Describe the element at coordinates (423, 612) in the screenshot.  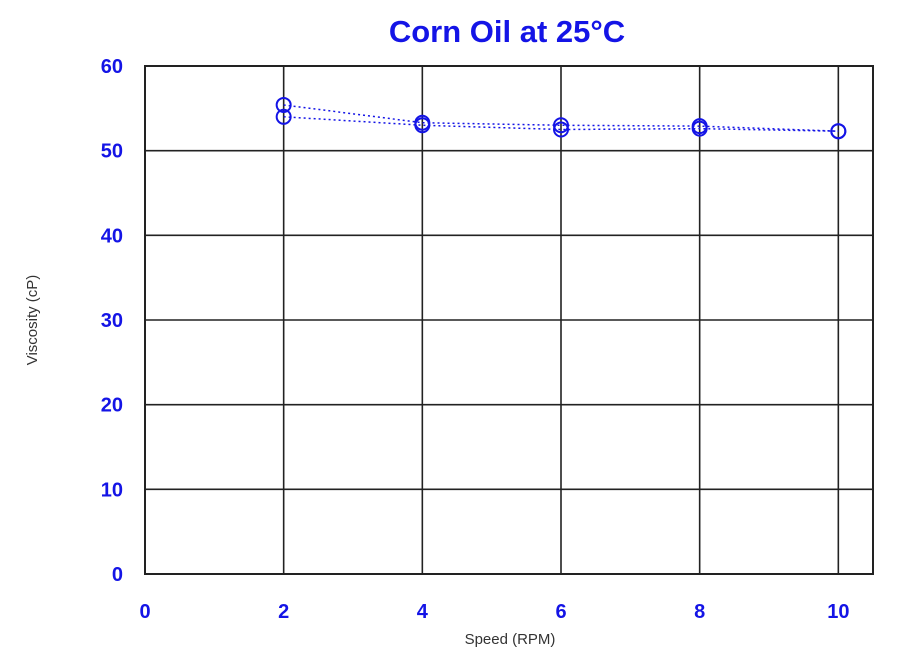
I see `x-tick-label: 4` at that location.